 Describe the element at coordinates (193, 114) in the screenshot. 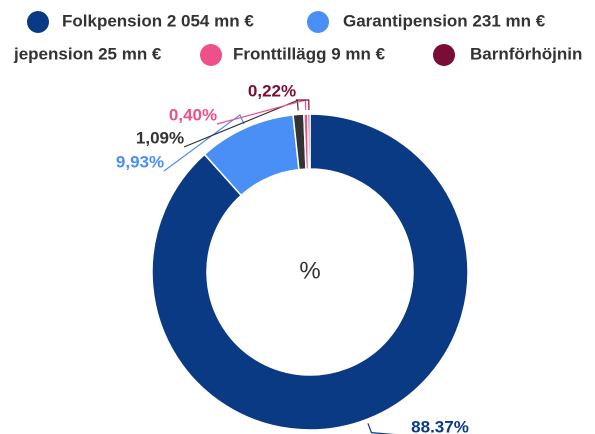

I see `data-label: 0,40%` at that location.